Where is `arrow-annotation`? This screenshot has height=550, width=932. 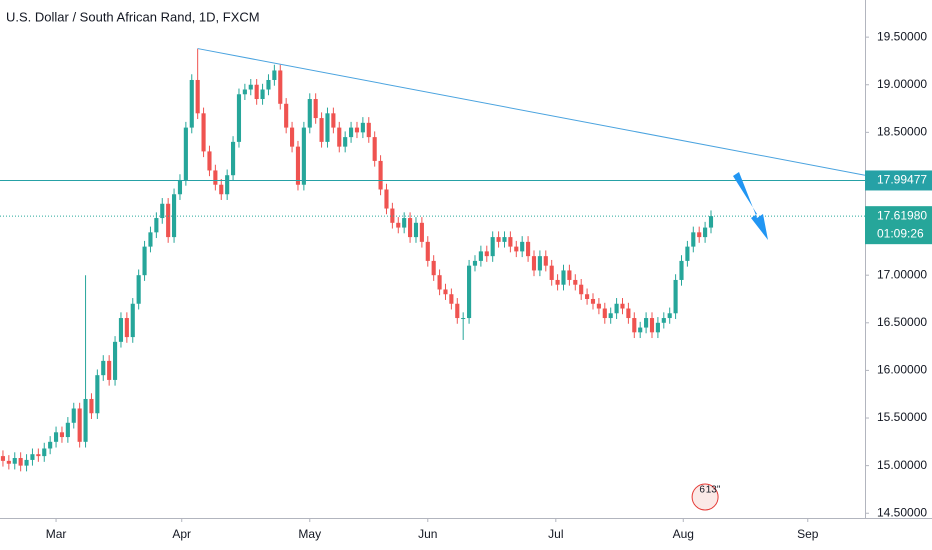 arrow-annotation is located at coordinates (750, 206).